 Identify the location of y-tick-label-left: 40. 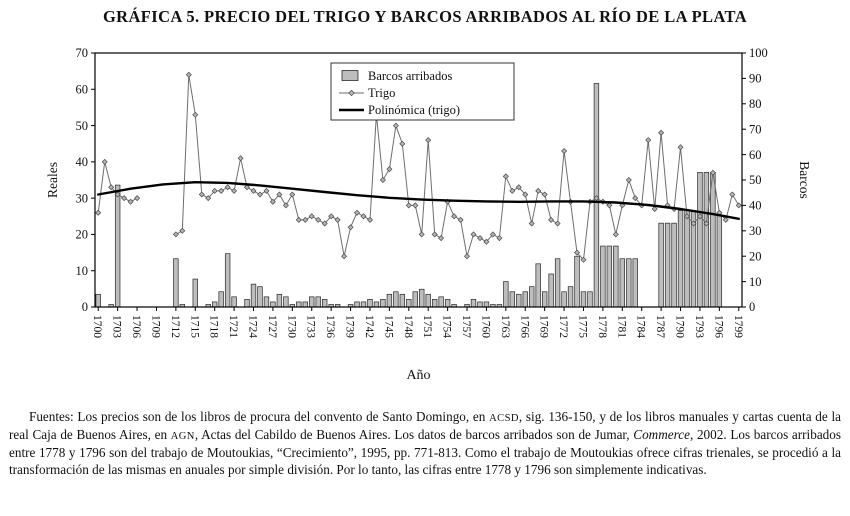
(82, 162).